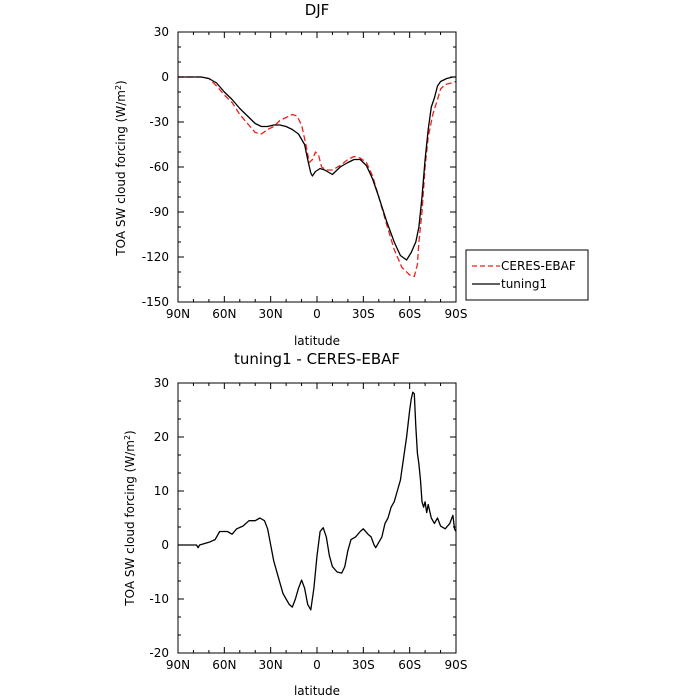  Describe the element at coordinates (317, 665) in the screenshot. I see `difference-x-tick-label: 0` at that location.